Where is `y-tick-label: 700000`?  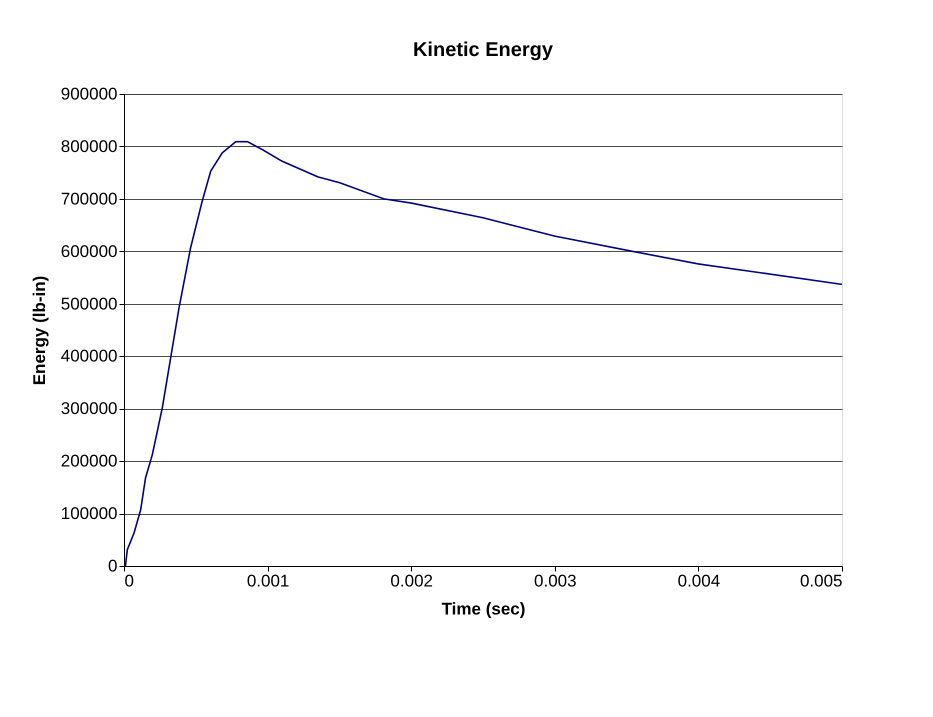 y-tick-label: 700000 is located at coordinates (89, 198).